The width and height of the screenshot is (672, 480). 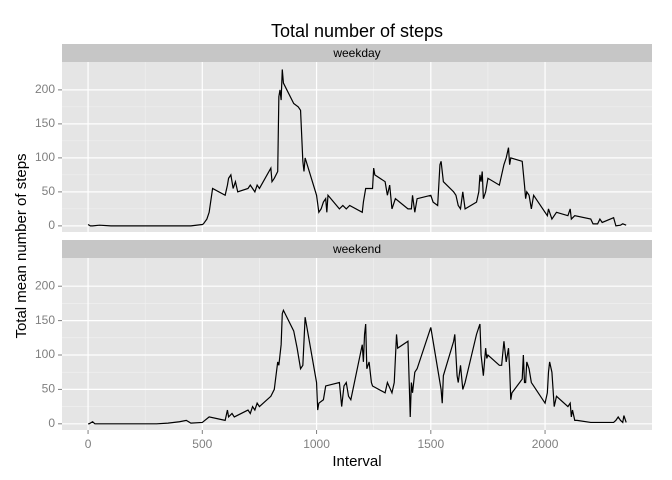 I want to click on strip-label: weekday, so click(x=356, y=53).